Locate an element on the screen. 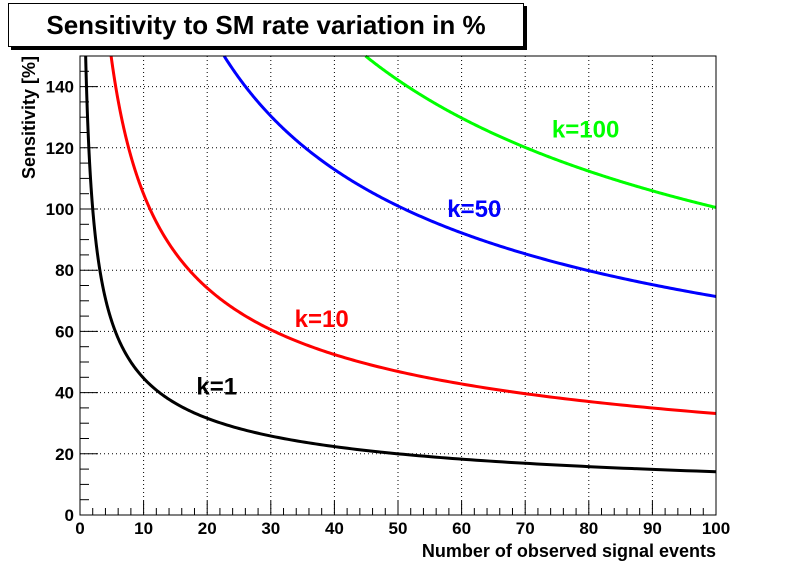 This screenshot has height=572, width=796. x-tick-label: 60 is located at coordinates (461, 528).